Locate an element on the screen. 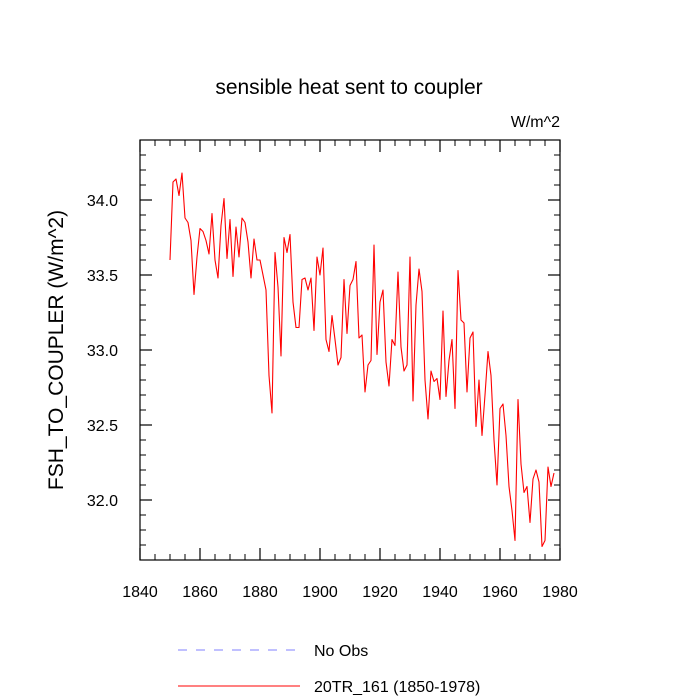 This screenshot has height=700, width=700. x-tick-label: 1840 is located at coordinates (140, 592).